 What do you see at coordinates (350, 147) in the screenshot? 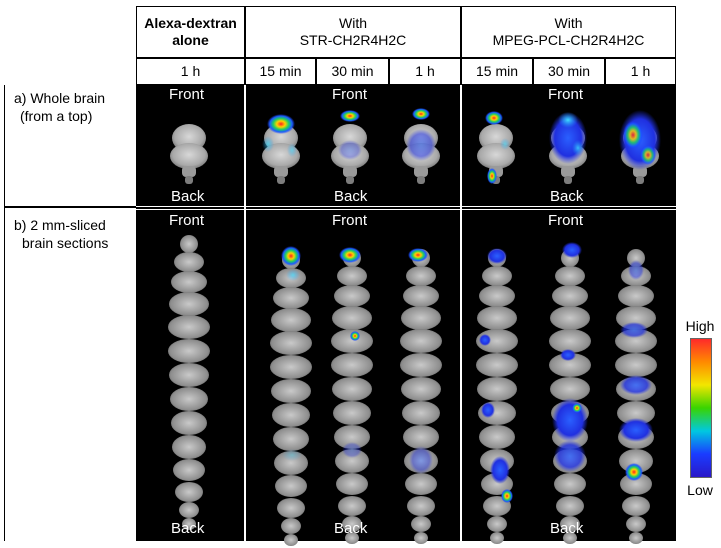
I see `whole-brain-str-30min` at bounding box center [350, 147].